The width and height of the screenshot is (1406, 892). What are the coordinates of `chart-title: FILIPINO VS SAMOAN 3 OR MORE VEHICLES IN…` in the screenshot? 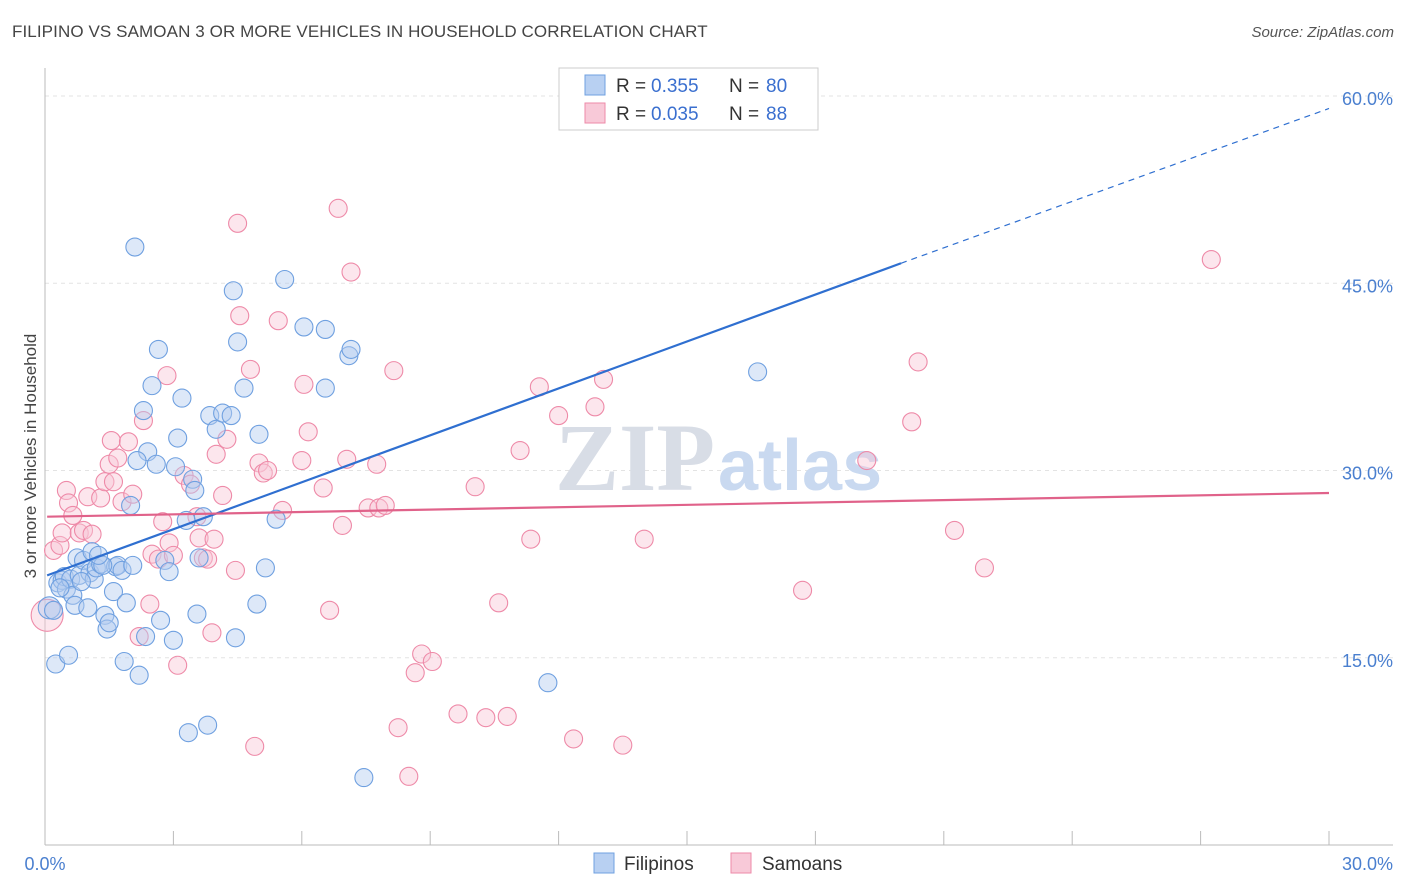 It's located at (360, 31).